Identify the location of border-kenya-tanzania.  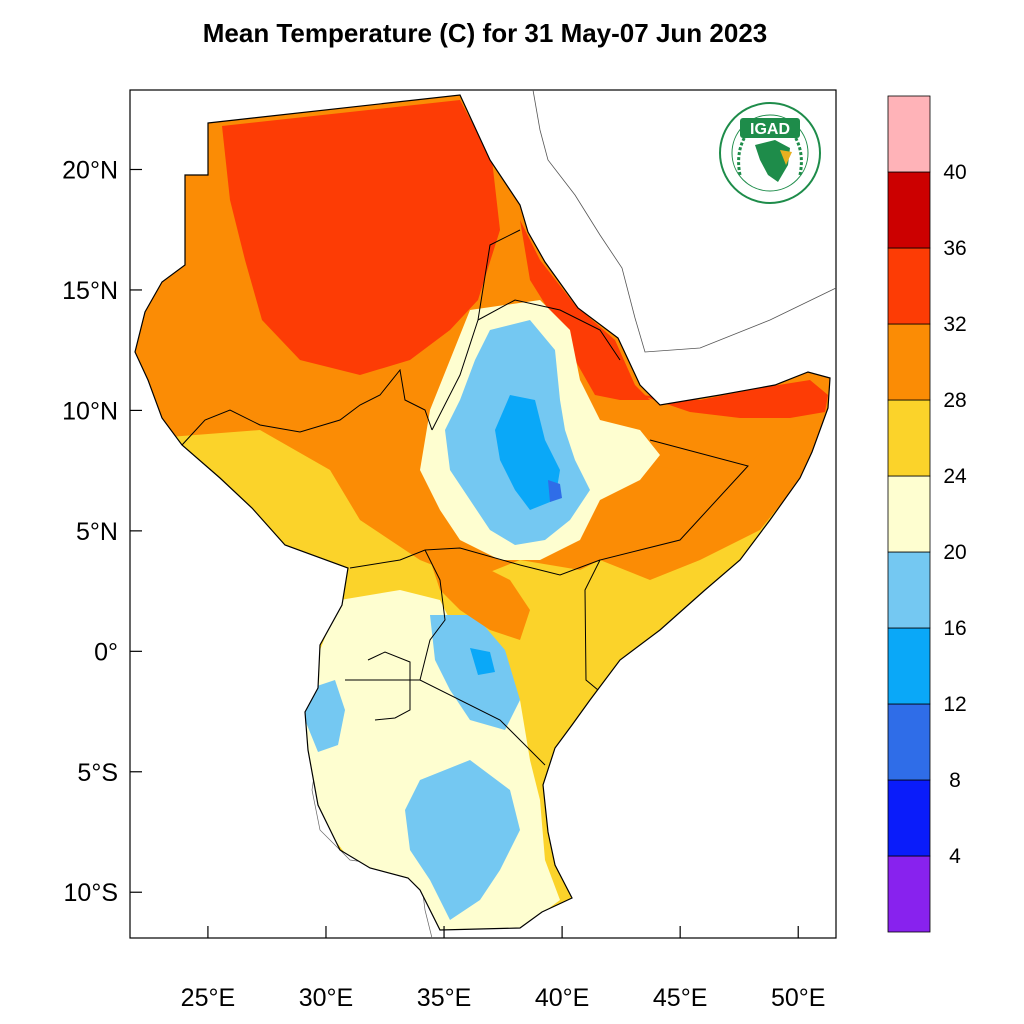
(445, 722).